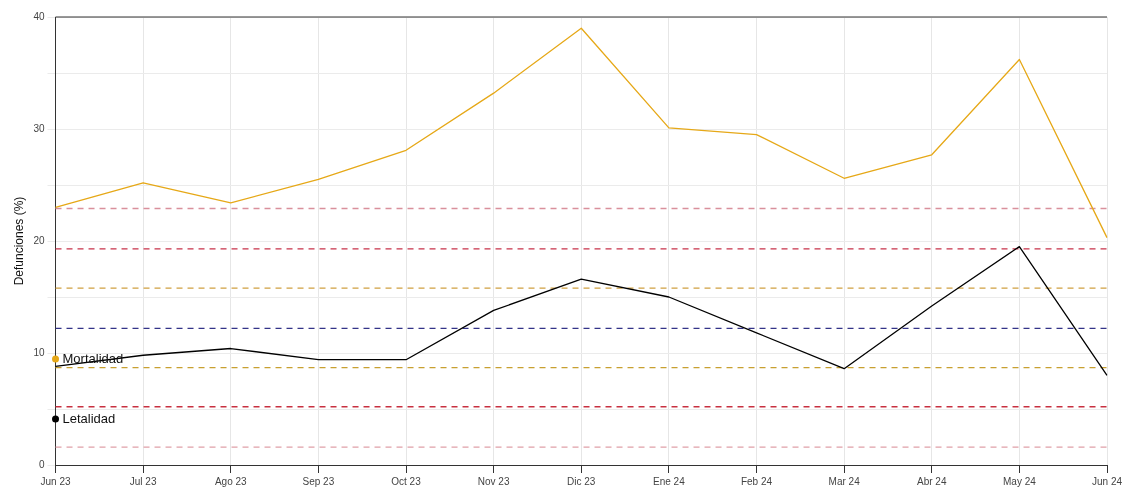 Image resolution: width=1135 pixels, height=499 pixels. I want to click on x-tick-label: May 24, so click(1019, 481).